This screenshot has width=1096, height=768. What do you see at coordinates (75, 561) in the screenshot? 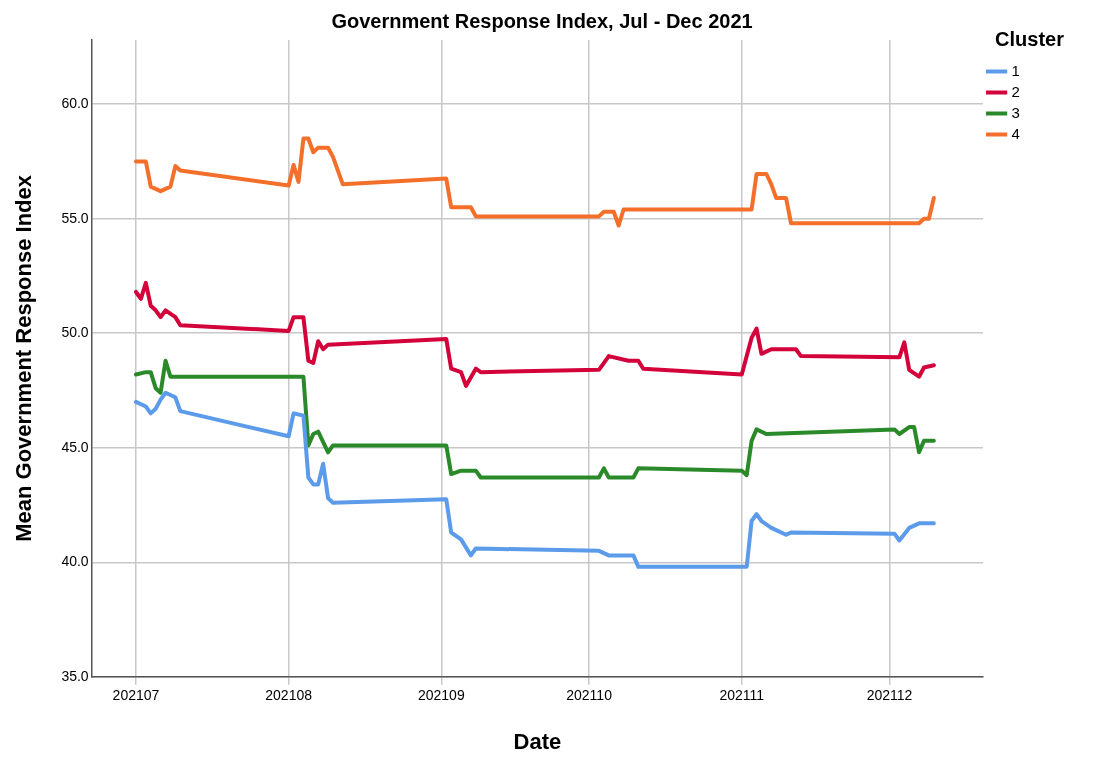
I see `y-tick-label: 40.0` at bounding box center [75, 561].